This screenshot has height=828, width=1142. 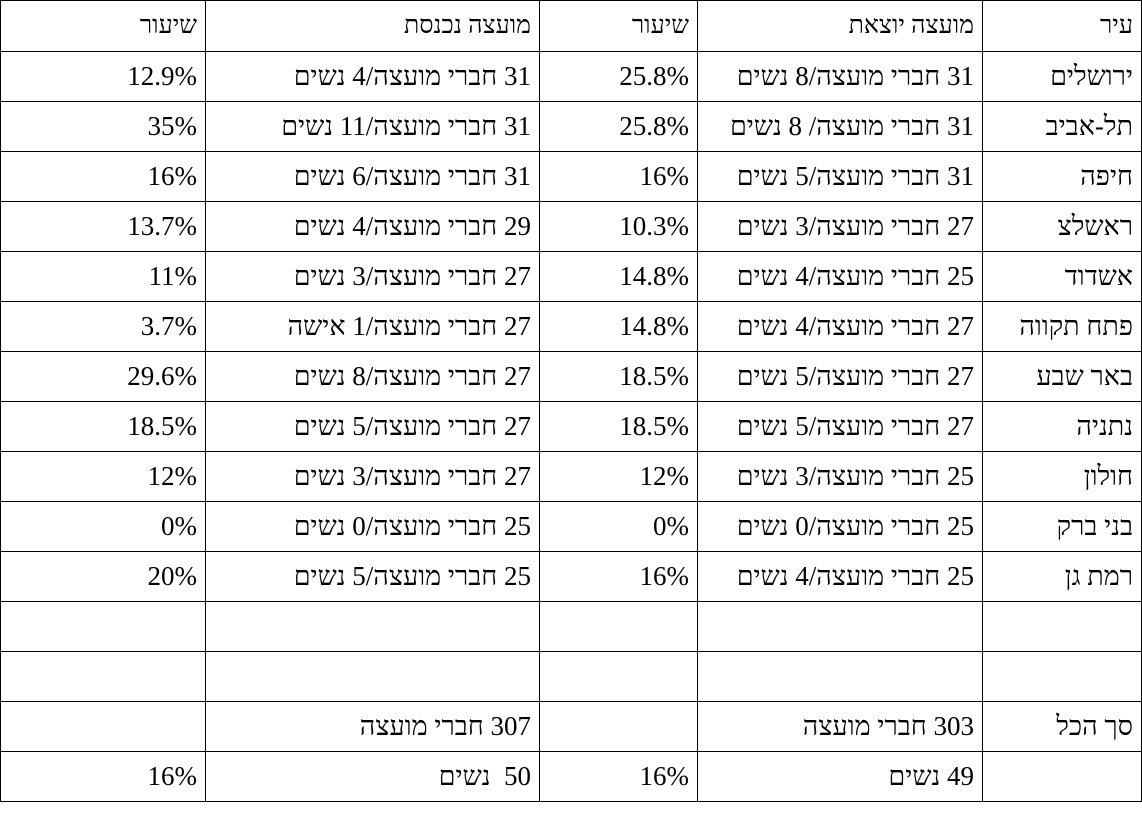 What do you see at coordinates (840, 776) in the screenshot?
I see `table-cell: 49 נשים` at bounding box center [840, 776].